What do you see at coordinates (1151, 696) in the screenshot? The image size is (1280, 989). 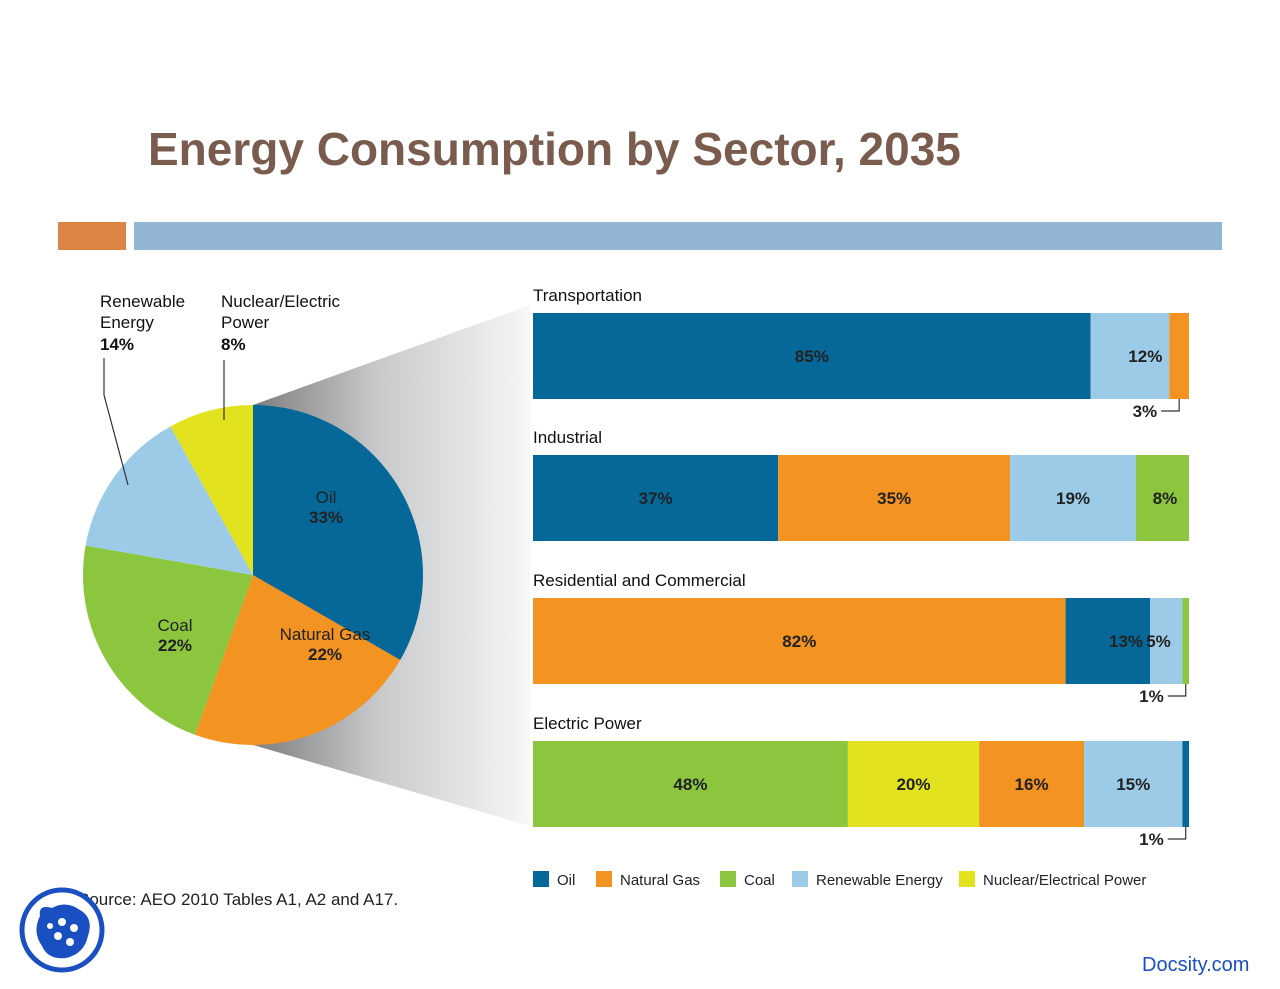 I see `bar-callout-2: 1%` at bounding box center [1151, 696].